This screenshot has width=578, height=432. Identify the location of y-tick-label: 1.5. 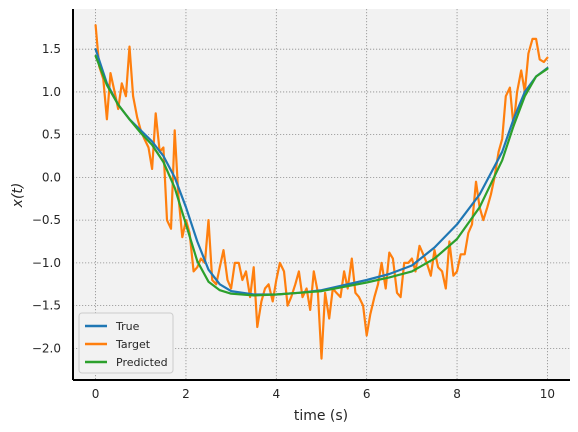
(51, 49).